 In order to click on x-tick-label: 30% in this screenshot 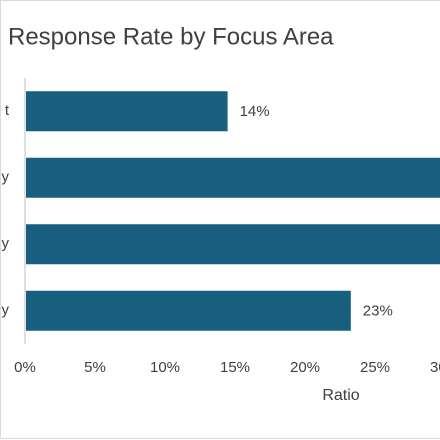, I will do `click(435, 367)`.